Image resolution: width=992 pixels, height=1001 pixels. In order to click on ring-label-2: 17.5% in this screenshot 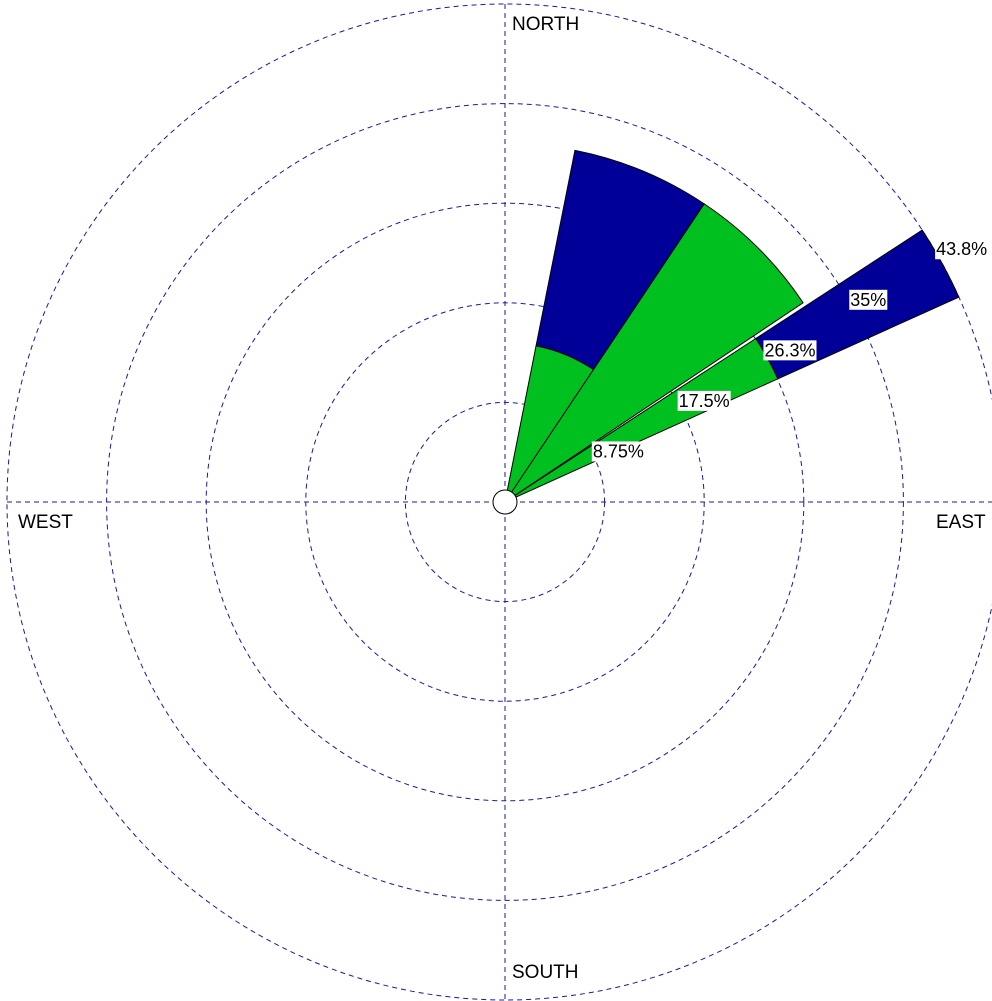, I will do `click(704, 400)`.